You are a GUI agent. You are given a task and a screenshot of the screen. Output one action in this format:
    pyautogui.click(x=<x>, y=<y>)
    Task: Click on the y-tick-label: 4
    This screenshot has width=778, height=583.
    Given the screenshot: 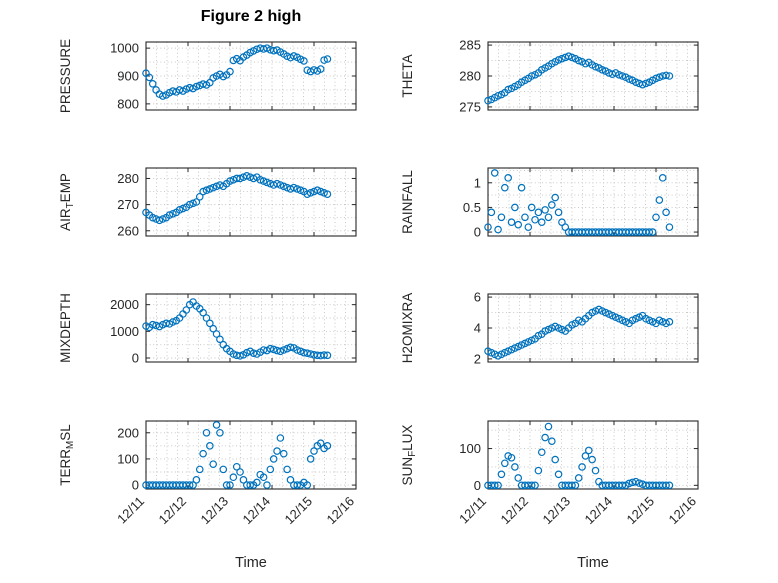 What is the action you would take?
    pyautogui.click(x=477, y=328)
    